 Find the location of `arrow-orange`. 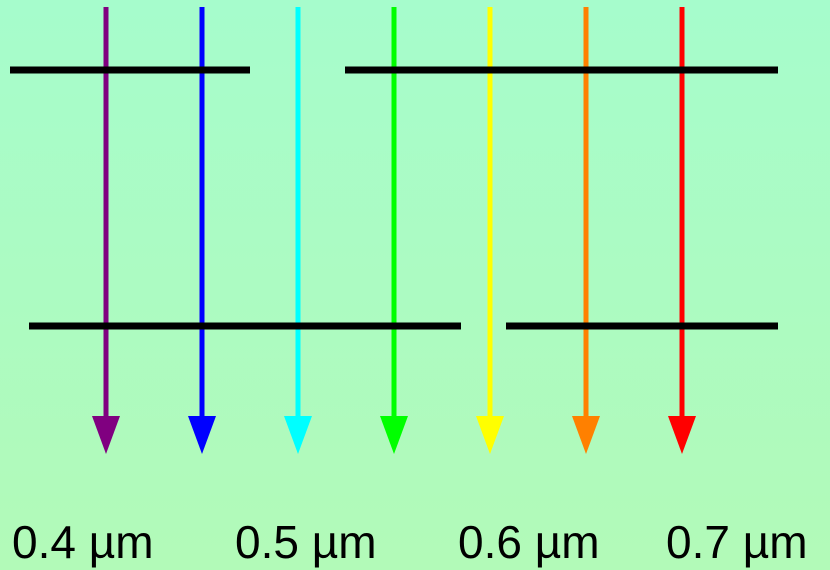

arrow-orange is located at coordinates (586, 230).